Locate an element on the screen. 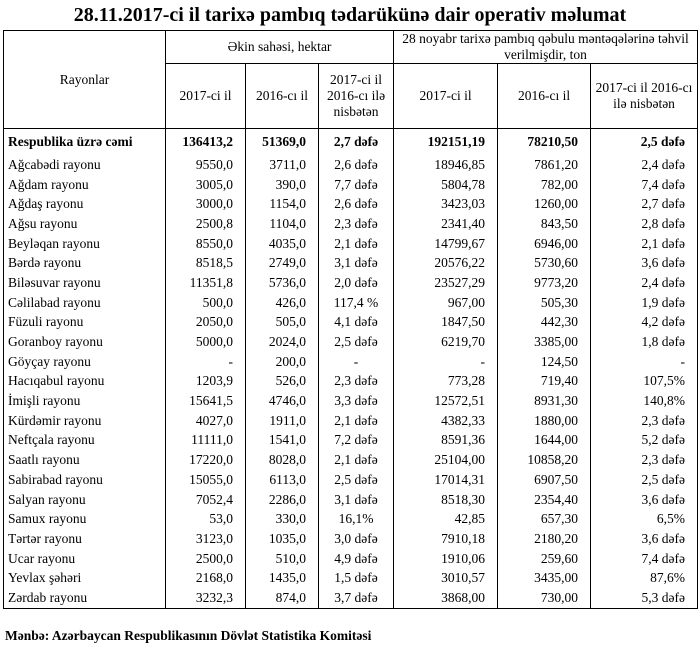 Image resolution: width=700 pixels, height=649 pixels. group-header: Əkin sahəsi, hektar is located at coordinates (279, 47).